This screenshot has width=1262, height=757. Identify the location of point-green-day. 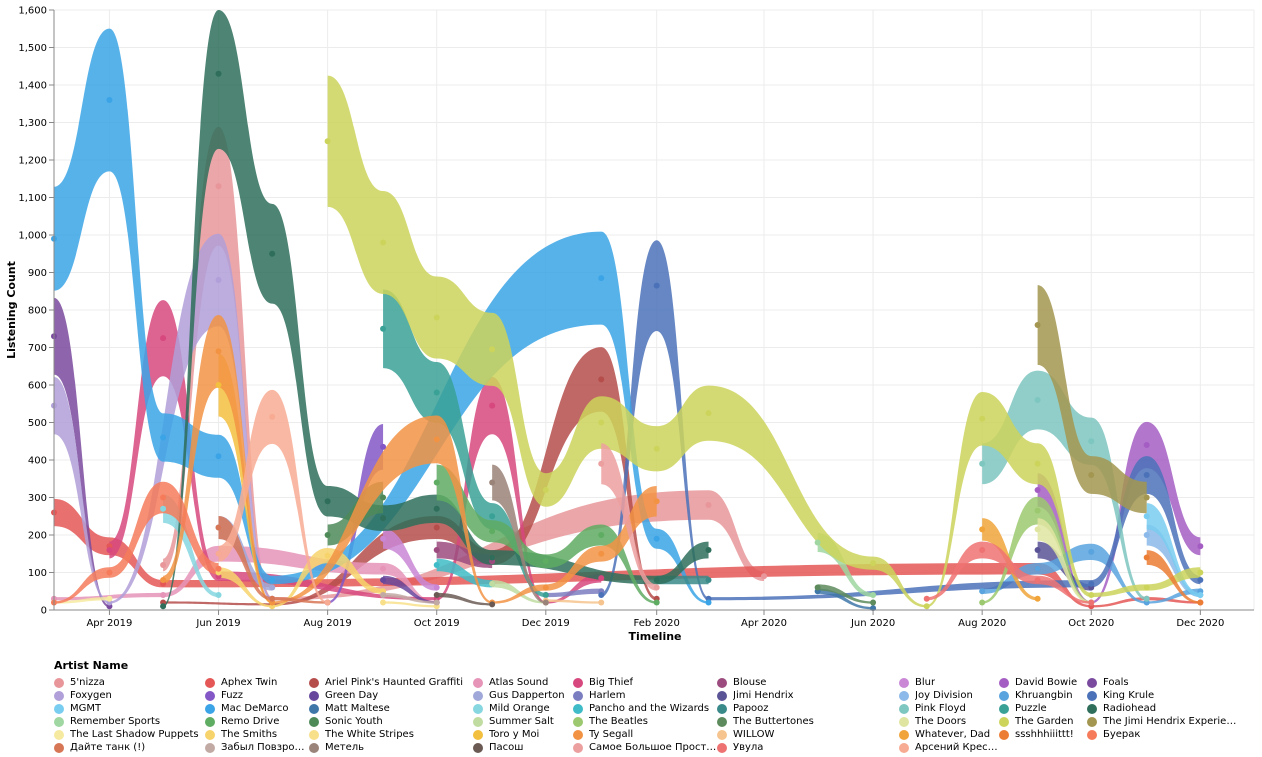
(383, 580).